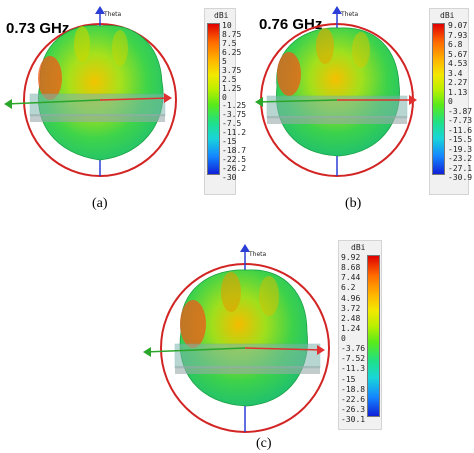 The width and height of the screenshot is (474, 453). I want to click on pattern-body, so click(101, 93).